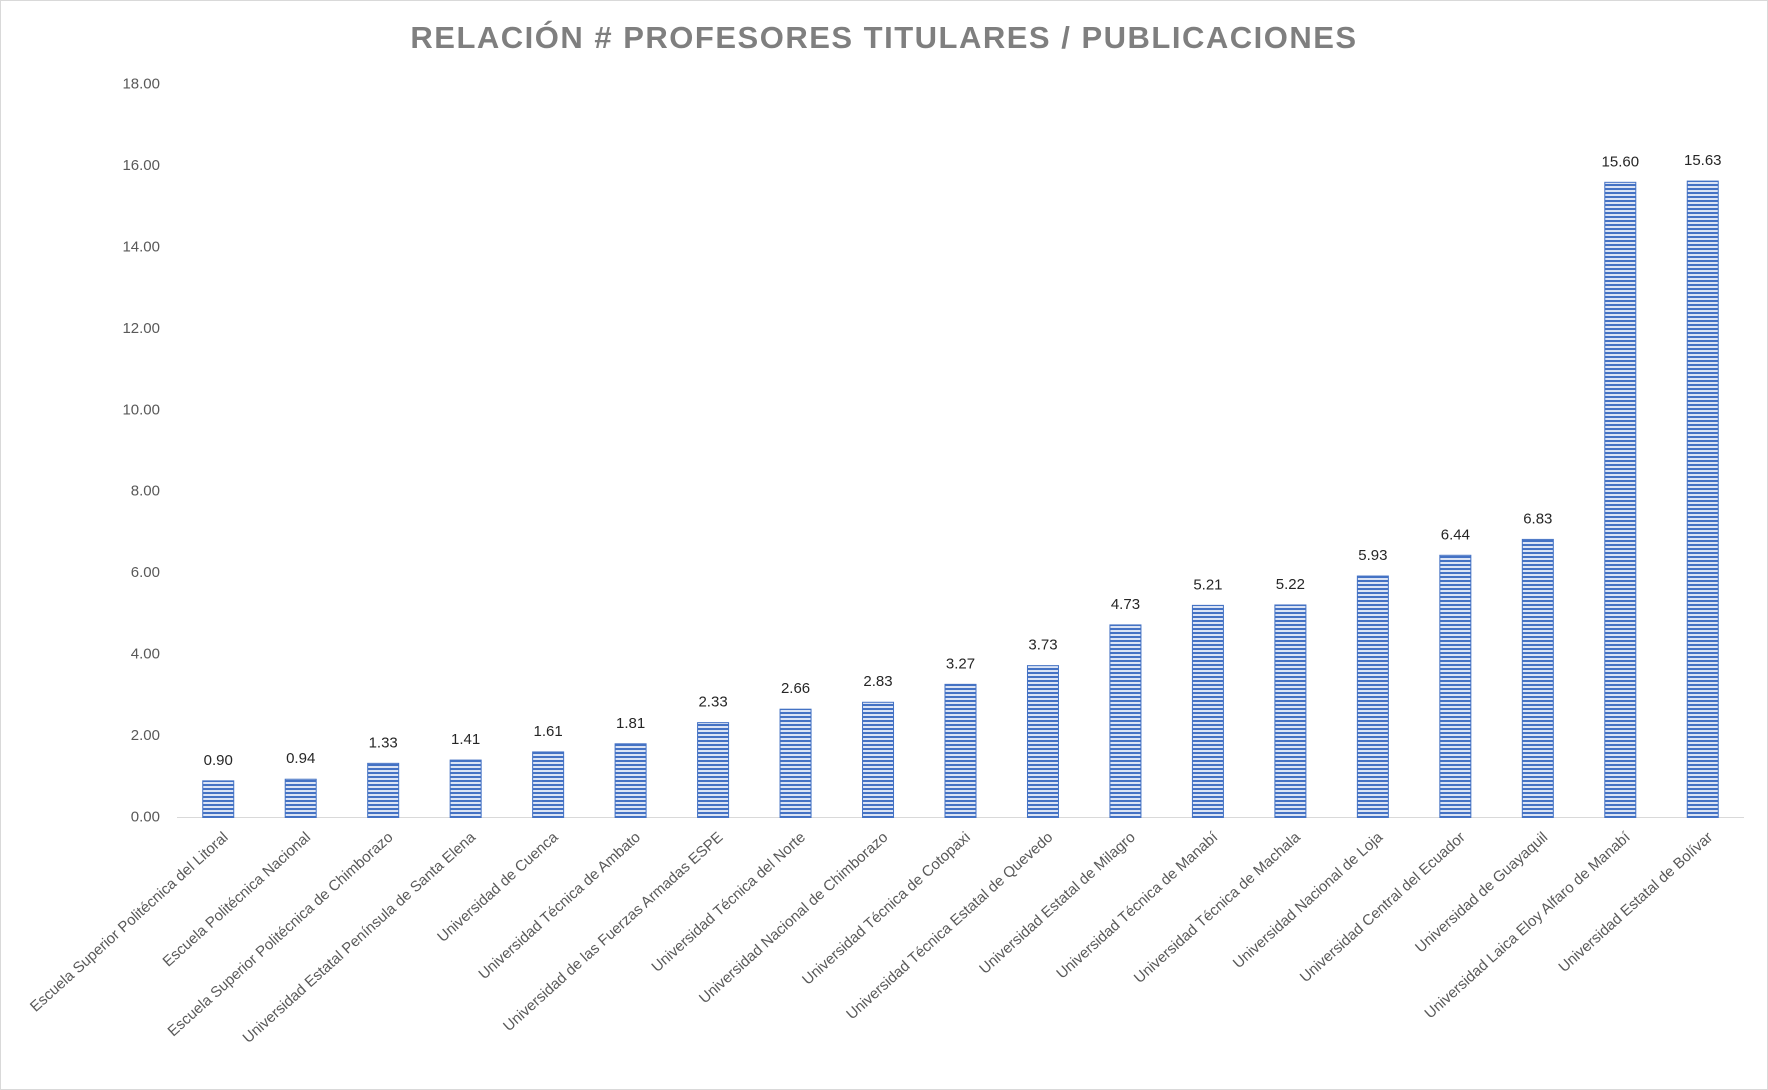  Describe the element at coordinates (145, 735) in the screenshot. I see `y-tick-label: 2.00` at that location.